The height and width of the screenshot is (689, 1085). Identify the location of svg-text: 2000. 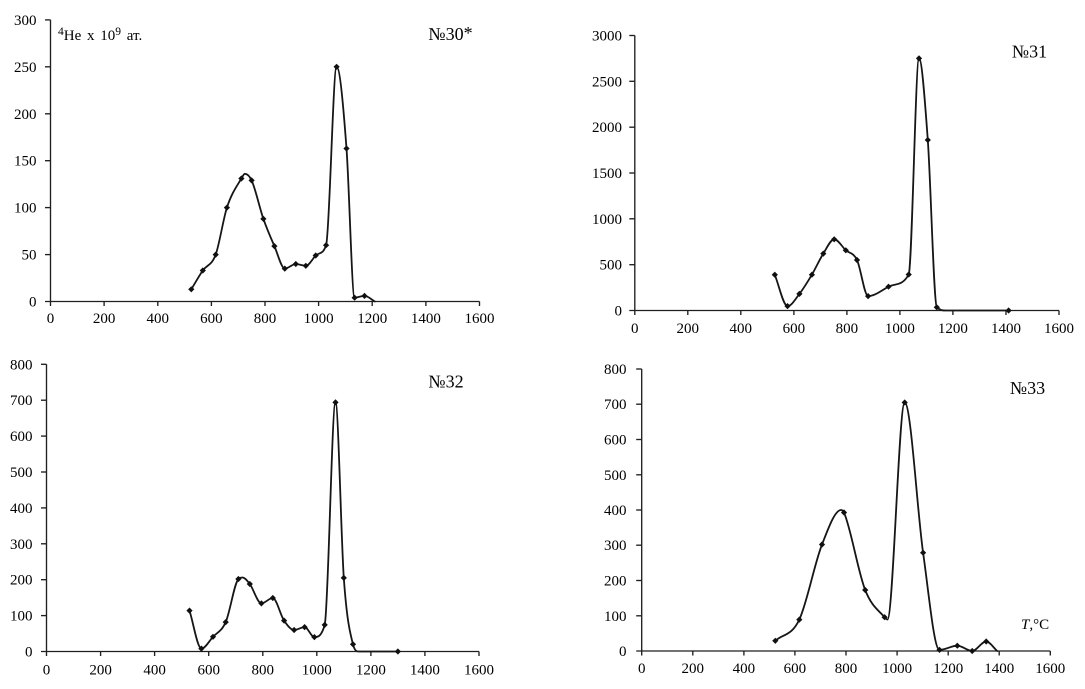
(607, 128).